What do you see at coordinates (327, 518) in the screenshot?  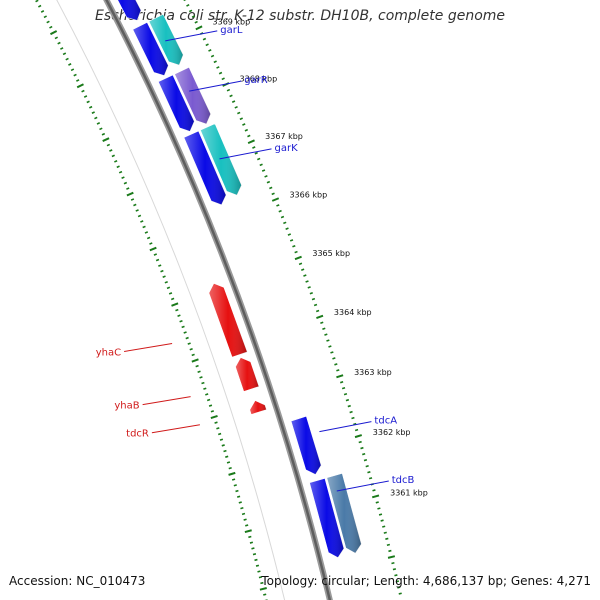 I see `gene-tdcB` at bounding box center [327, 518].